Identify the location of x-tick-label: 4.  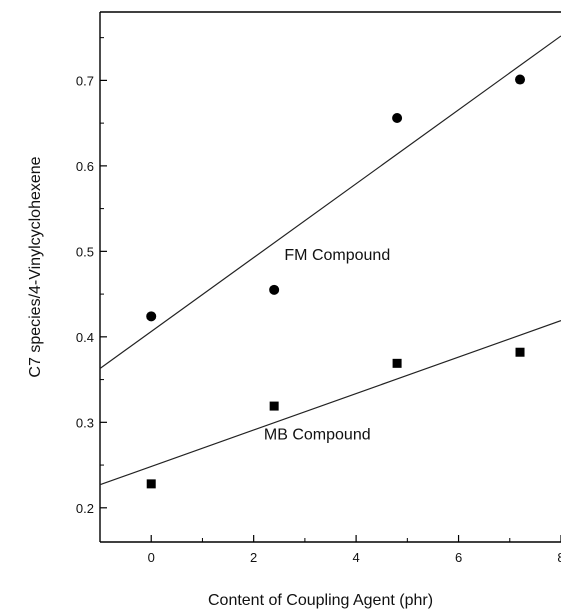
(355, 557).